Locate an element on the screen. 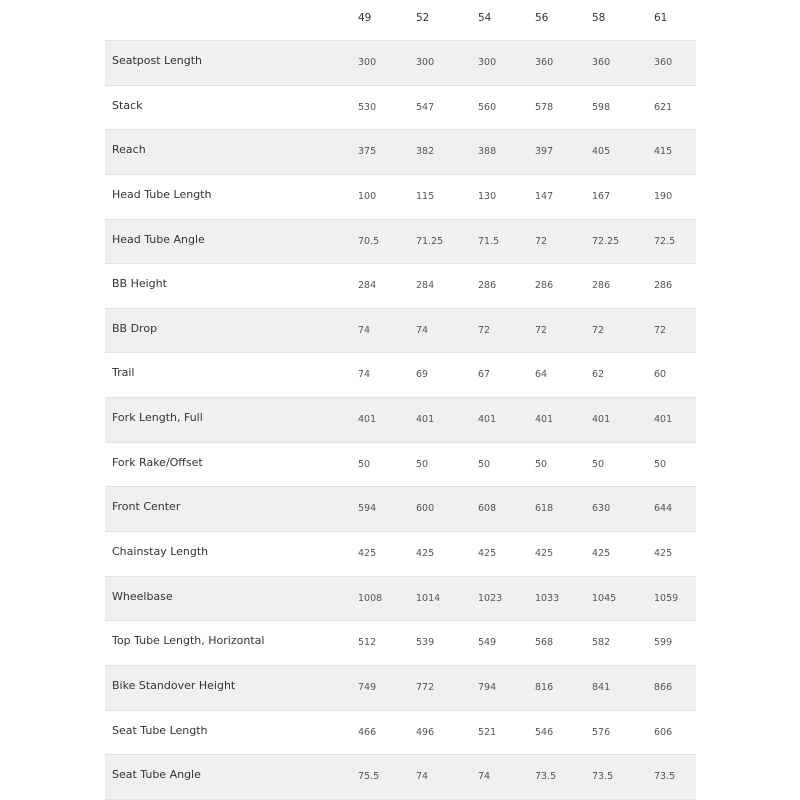 This screenshot has width=800, height=800. table-row: Head Tube Angle 70.5 71.25 71.5 72 72.25 72.5 is located at coordinates (400, 242).